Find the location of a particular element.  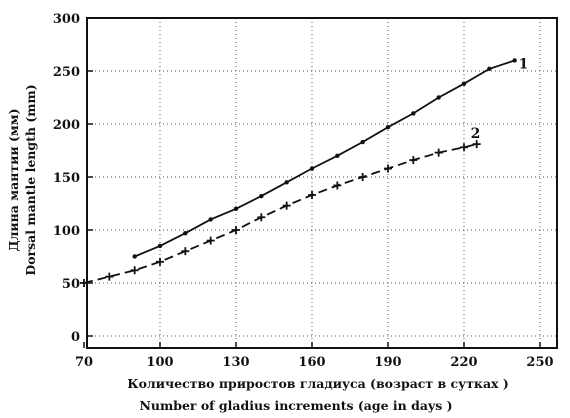

y-axis-title-en: Dorsal mantle length (mm) is located at coordinates (30, 179).